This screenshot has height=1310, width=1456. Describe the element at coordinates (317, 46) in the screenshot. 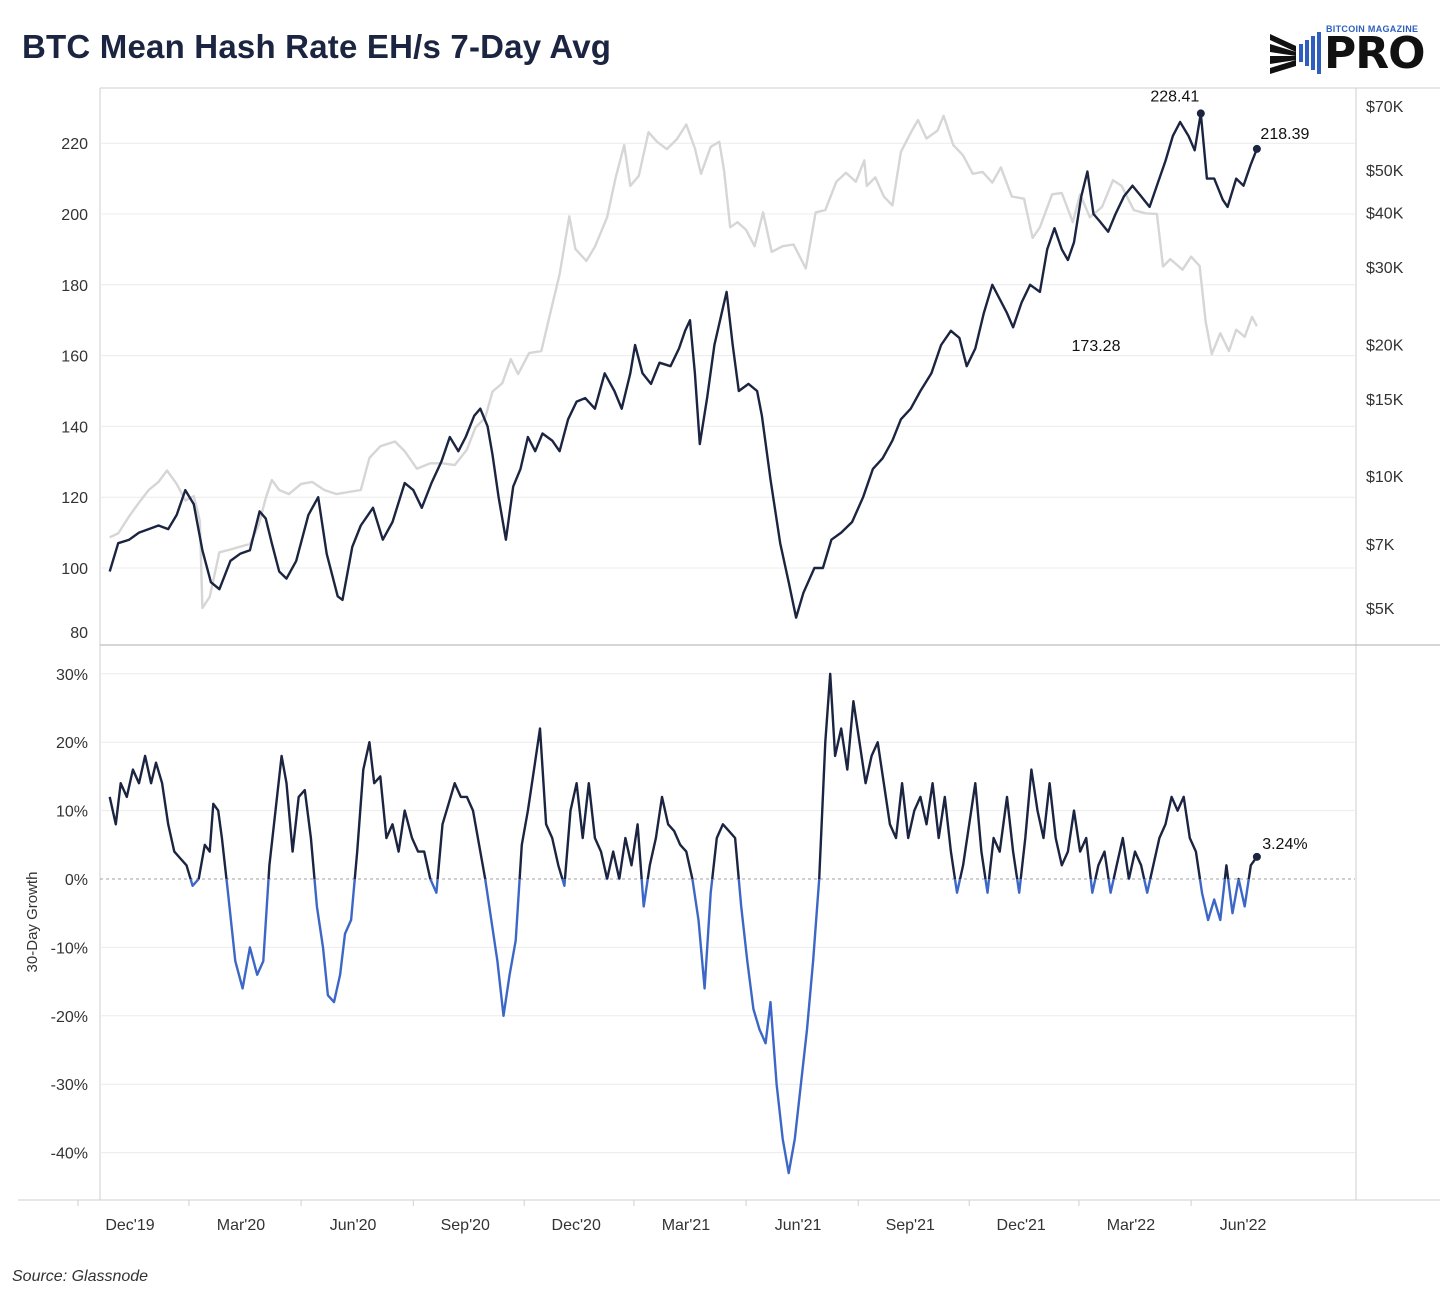

I see `page-title: BTC Mean Hash Rate EH/s 7-Day Avg` at that location.